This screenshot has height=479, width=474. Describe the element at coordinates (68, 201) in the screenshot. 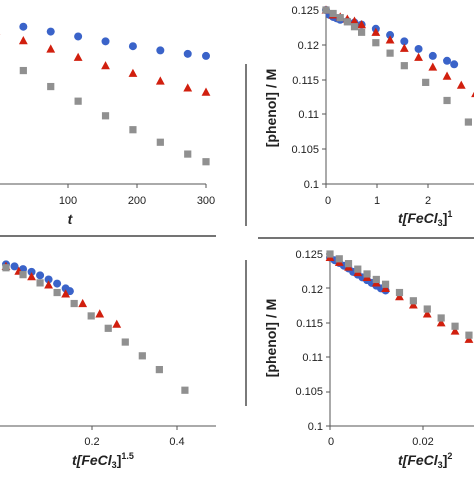

I see `x-tick-label: 100` at that location.